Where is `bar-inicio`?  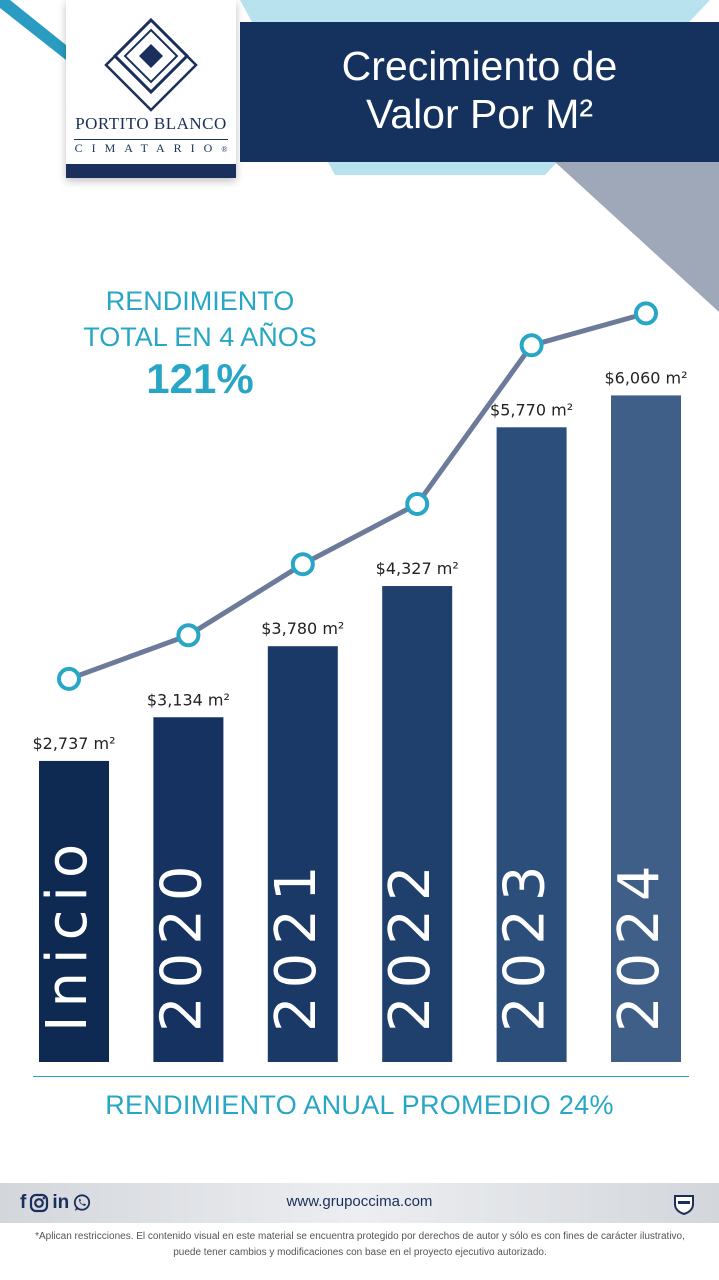 bar-inicio is located at coordinates (74, 911).